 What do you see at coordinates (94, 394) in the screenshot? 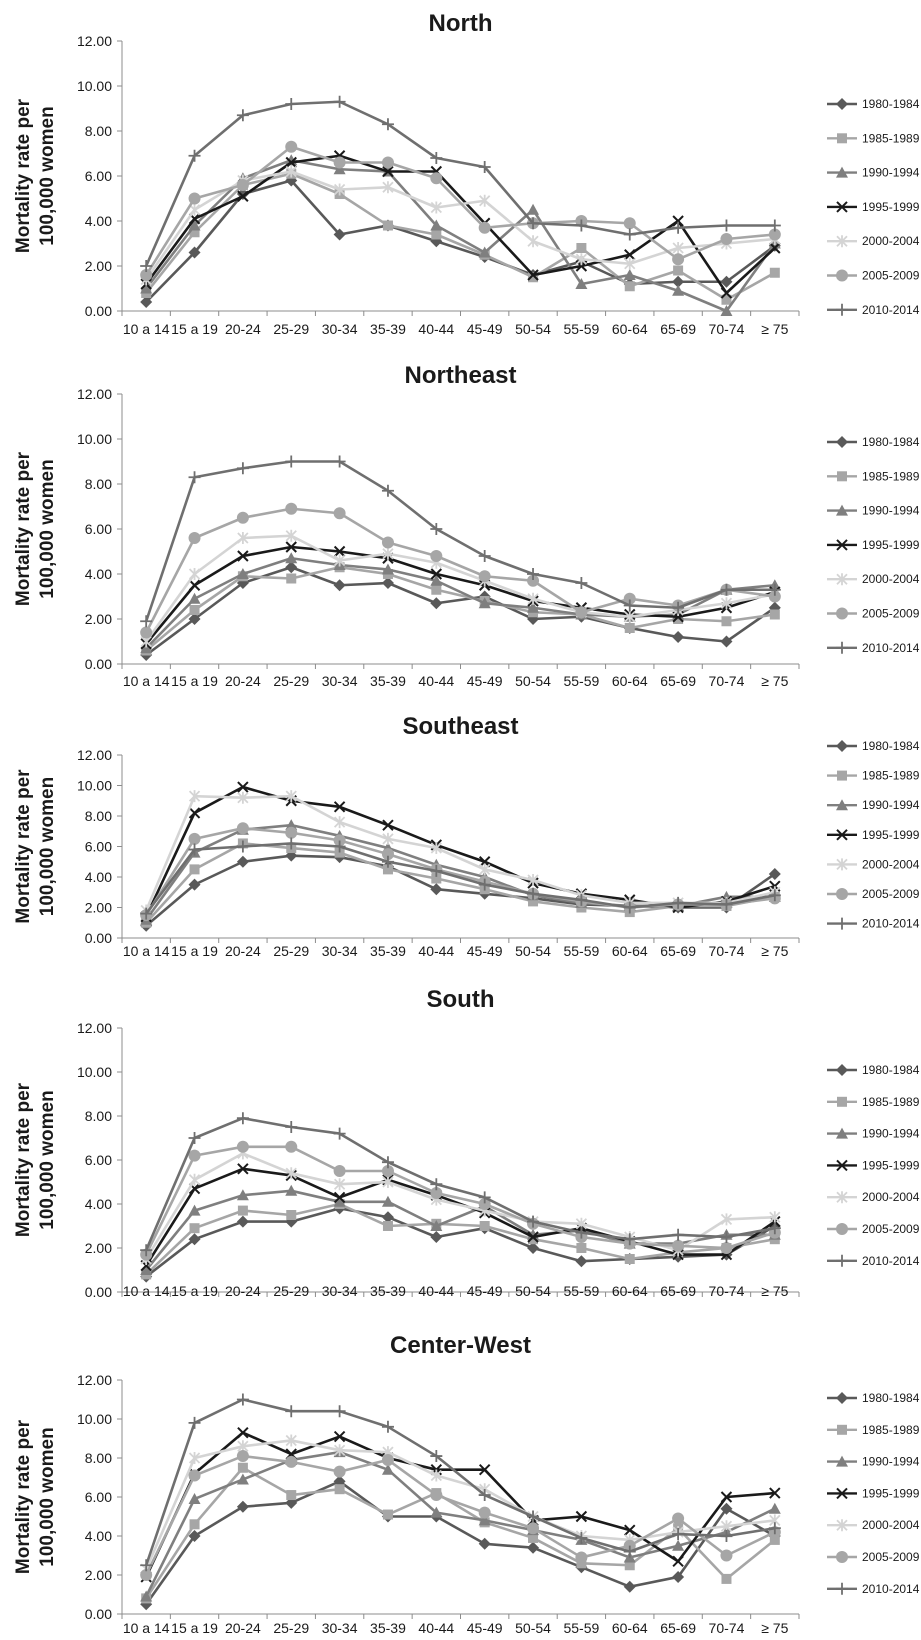
I see `y-tick-label: 12.00` at bounding box center [94, 394].